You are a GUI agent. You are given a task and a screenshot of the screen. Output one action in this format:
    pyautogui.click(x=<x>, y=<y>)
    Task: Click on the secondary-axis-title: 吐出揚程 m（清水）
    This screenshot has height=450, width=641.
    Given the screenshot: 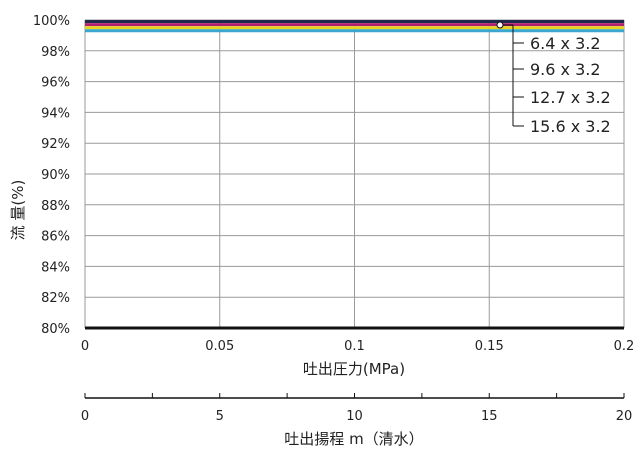 What is the action you would take?
    pyautogui.click(x=353, y=439)
    